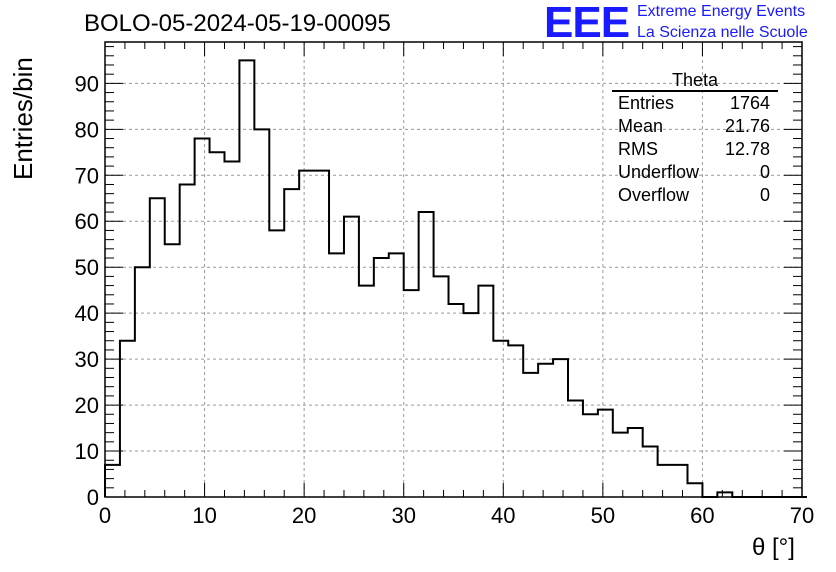 The height and width of the screenshot is (572, 836). I want to click on plot-title: BOLO-05-2024-05-19-00095, so click(237, 23).